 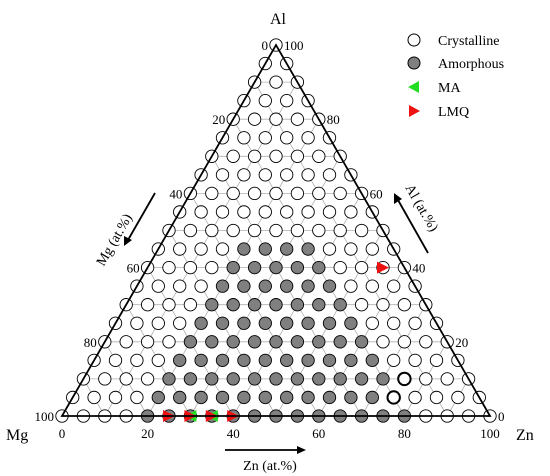 I want to click on al-tick-label: 60, so click(x=376, y=193).